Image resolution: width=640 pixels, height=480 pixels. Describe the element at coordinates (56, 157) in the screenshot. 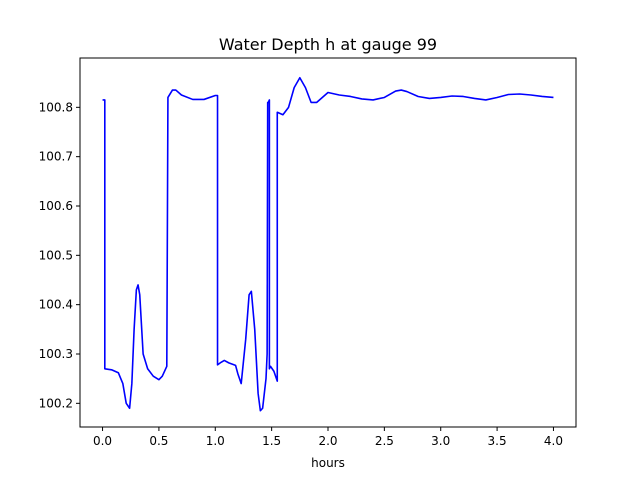

I see `y-tick-label: 100.7` at that location.